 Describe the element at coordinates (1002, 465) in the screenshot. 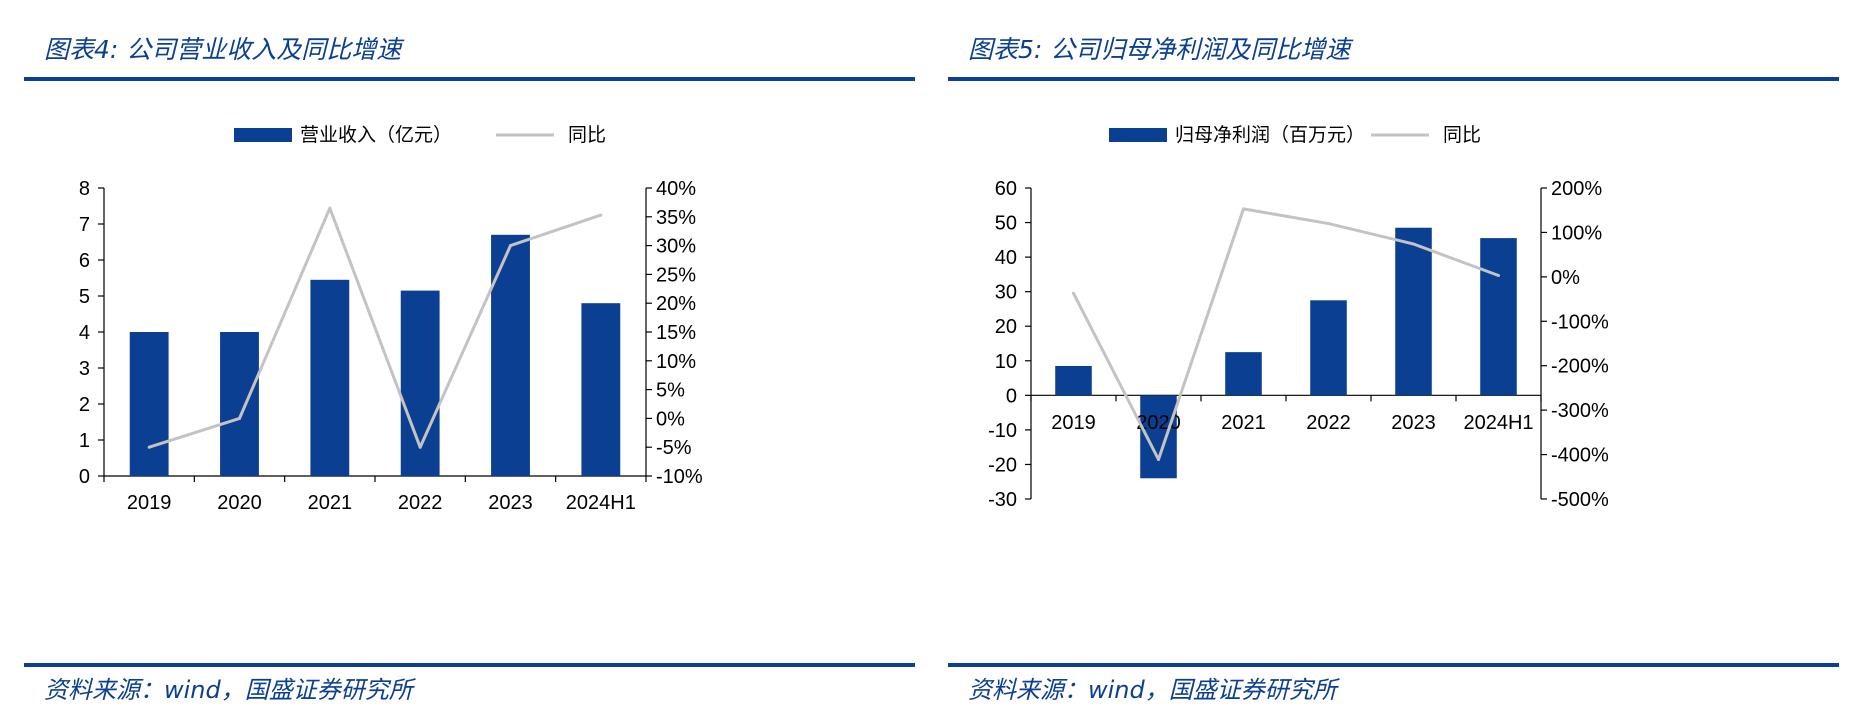

I see `left-axis-tick-label: -20` at that location.